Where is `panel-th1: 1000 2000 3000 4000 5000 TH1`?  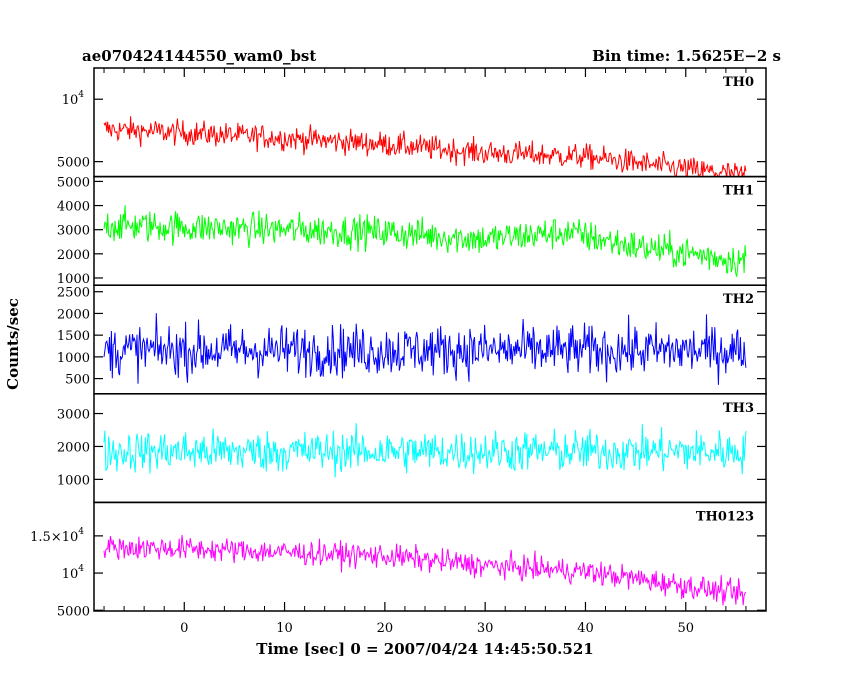 panel-th1: 1000 2000 3000 4000 5000 TH1 is located at coordinates (412, 231).